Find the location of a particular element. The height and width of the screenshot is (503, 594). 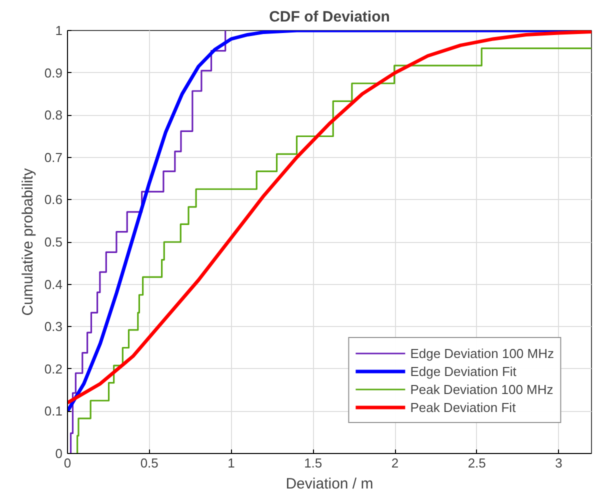

legend-label: Peak Deviation 100 MHz is located at coordinates (482, 389).